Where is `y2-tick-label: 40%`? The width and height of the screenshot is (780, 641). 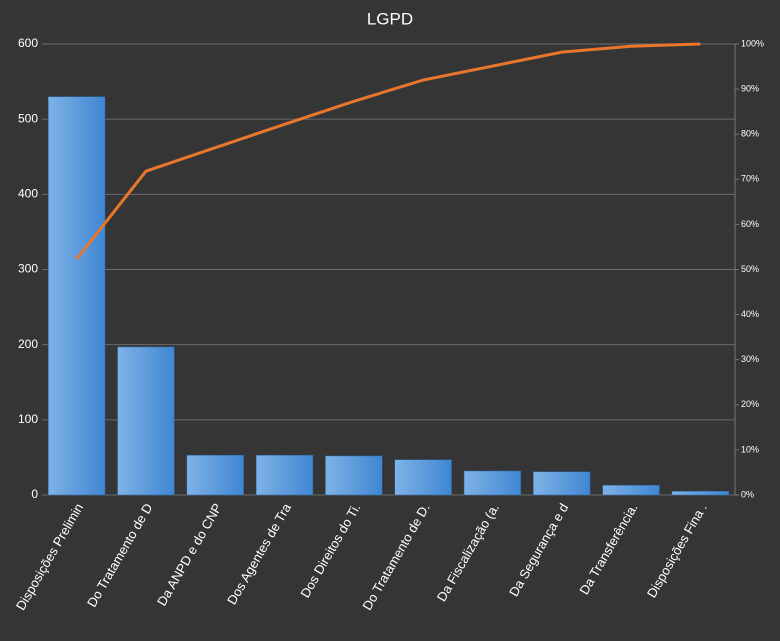 y2-tick-label: 40% is located at coordinates (750, 314).